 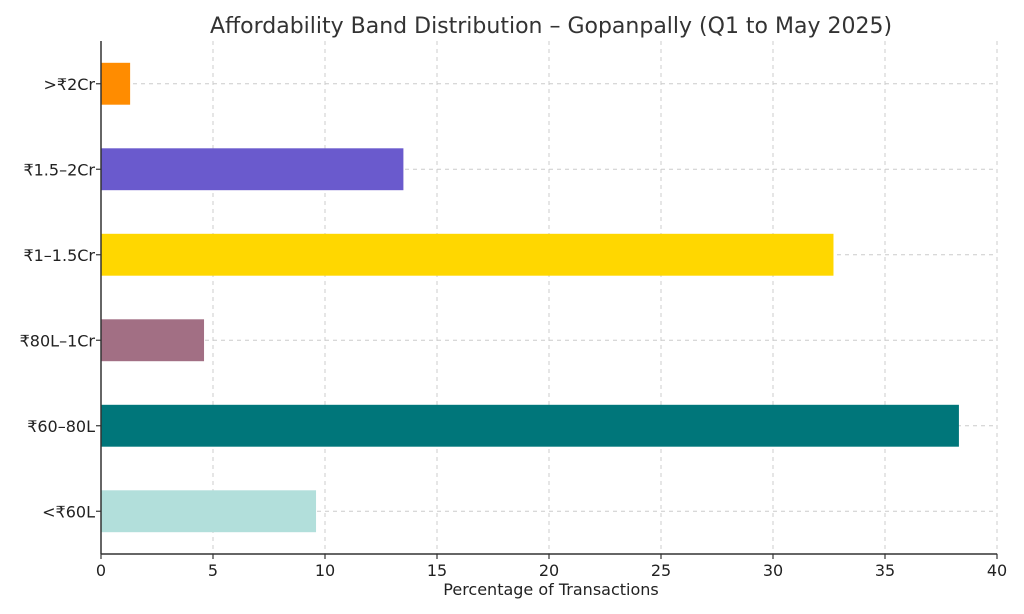 I want to click on x-tick-label: 5, so click(x=213, y=570).